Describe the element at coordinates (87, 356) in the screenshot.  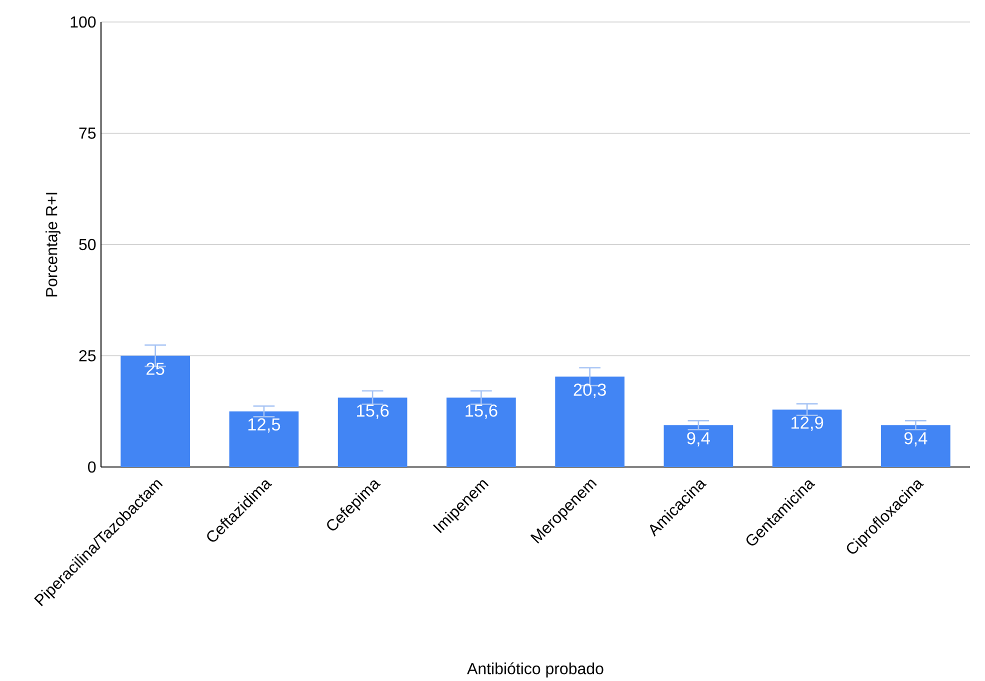
I see `y-tick-label: 25` at that location.